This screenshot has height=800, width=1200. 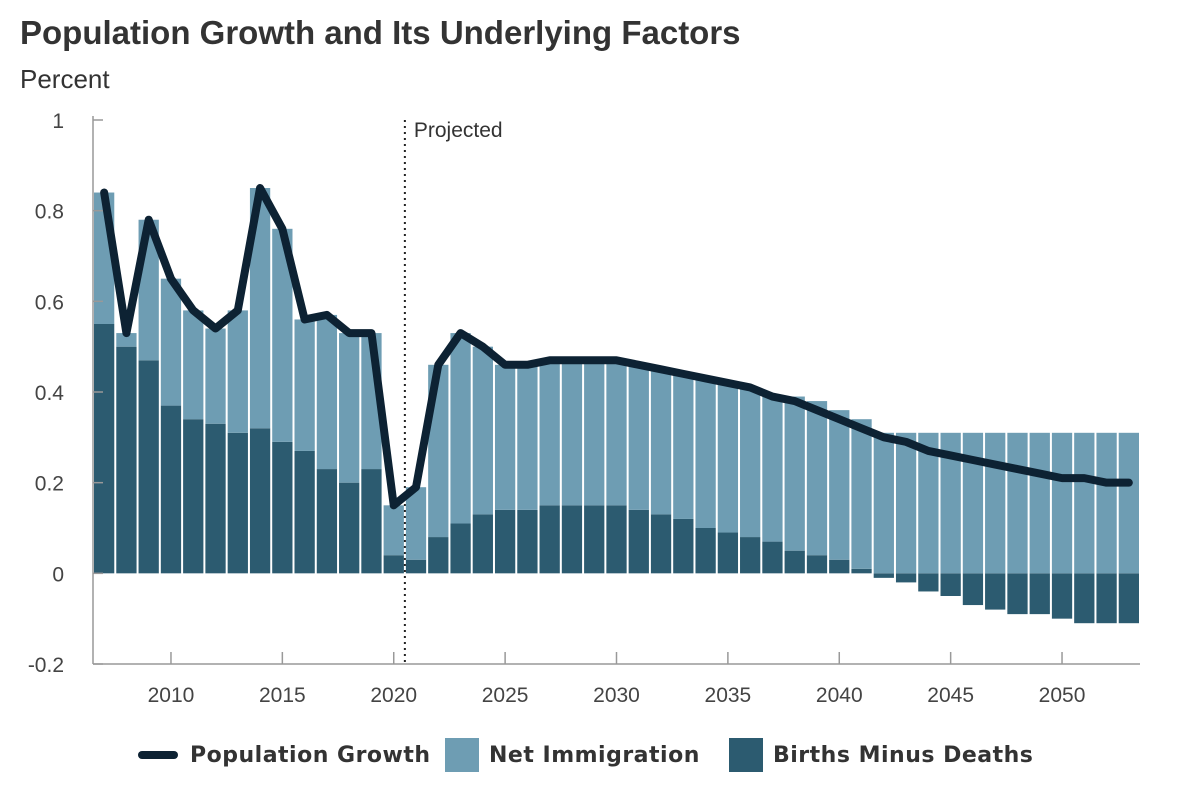 I want to click on x-tick-label: 2045, so click(x=950, y=695).